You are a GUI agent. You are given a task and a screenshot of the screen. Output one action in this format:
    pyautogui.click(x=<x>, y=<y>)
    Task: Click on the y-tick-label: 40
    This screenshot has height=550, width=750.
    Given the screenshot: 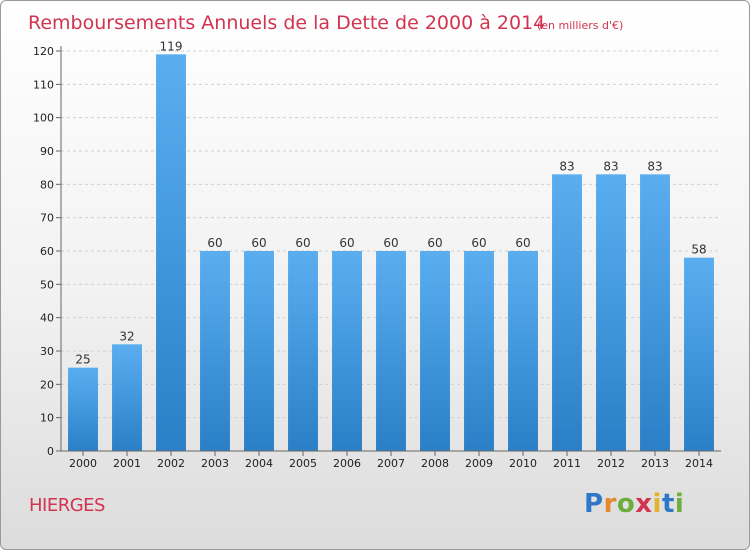 What is the action you would take?
    pyautogui.click(x=47, y=318)
    